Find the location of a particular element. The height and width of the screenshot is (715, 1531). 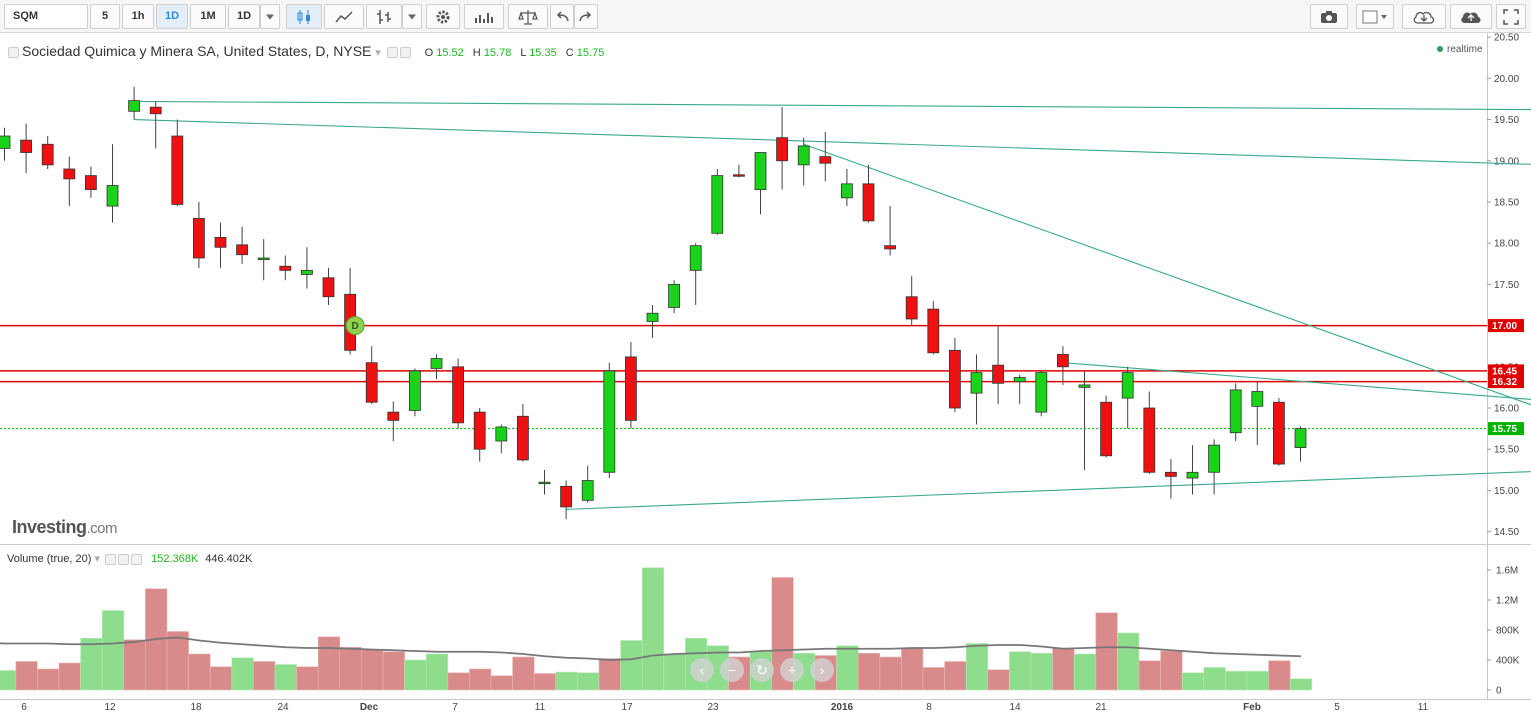

fullscreen-icon is located at coordinates (1511, 16).